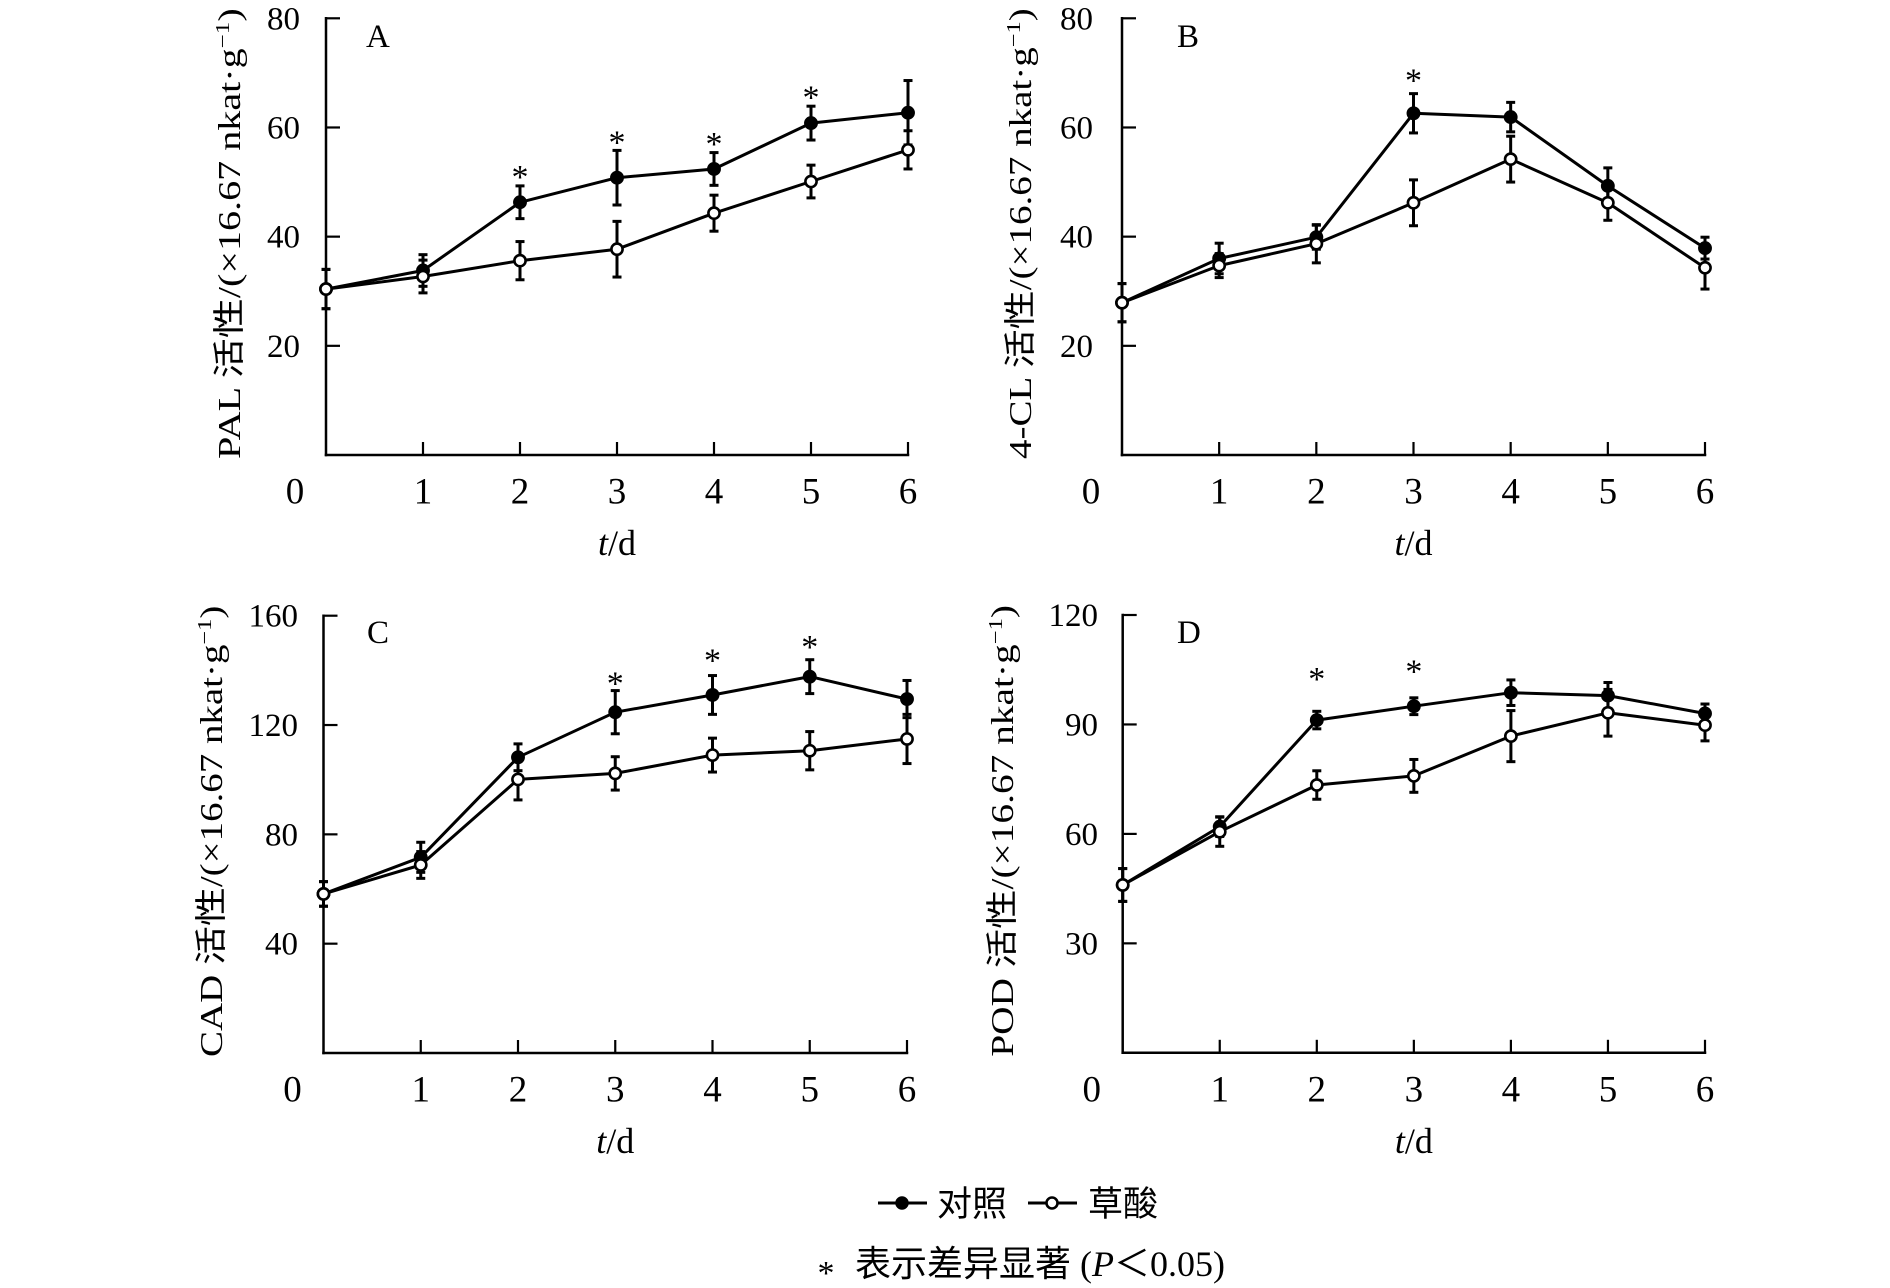 Image resolution: width=1890 pixels, height=1288 pixels. I want to click on y-axis-title: CAD 活性/(×16.67 nkat·g−1), so click(211, 831).